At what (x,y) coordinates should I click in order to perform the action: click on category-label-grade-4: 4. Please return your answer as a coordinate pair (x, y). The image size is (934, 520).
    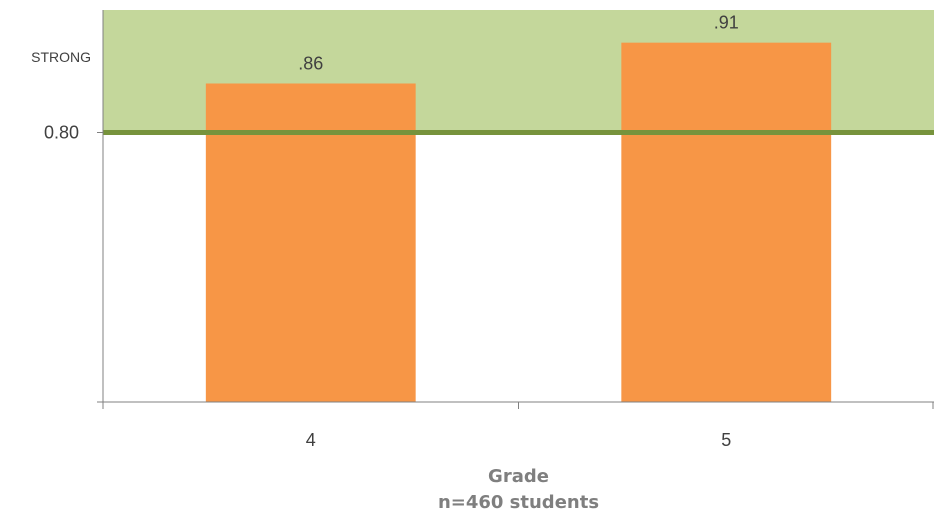
    Looking at the image, I should click on (311, 440).